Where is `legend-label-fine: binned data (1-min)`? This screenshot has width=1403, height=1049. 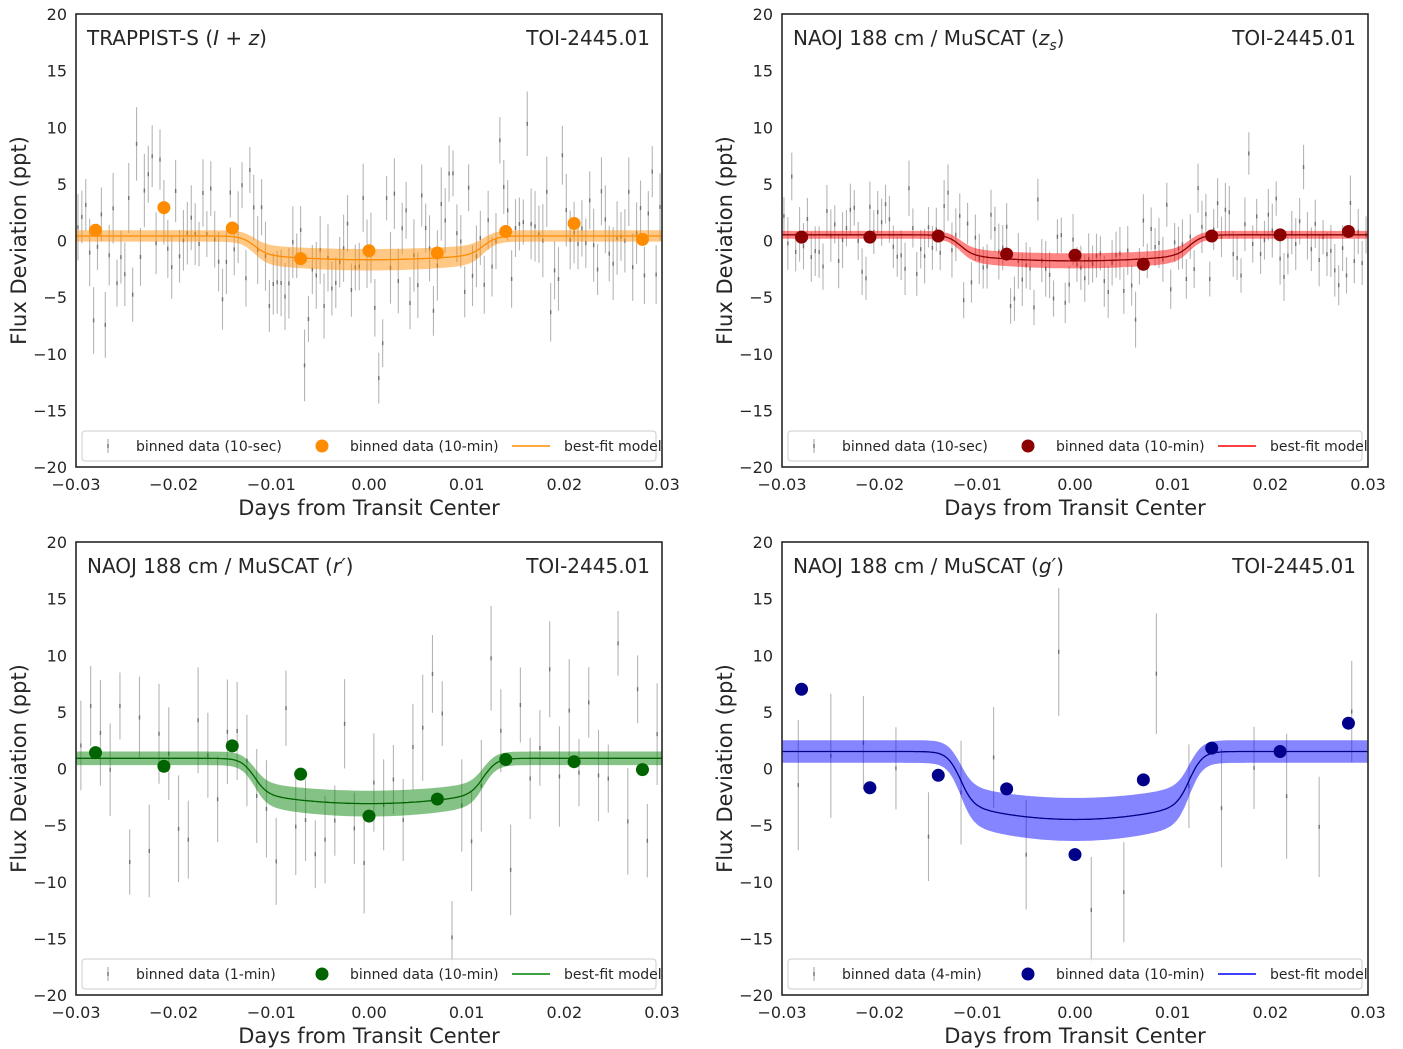 legend-label-fine: binned data (1-min) is located at coordinates (206, 975).